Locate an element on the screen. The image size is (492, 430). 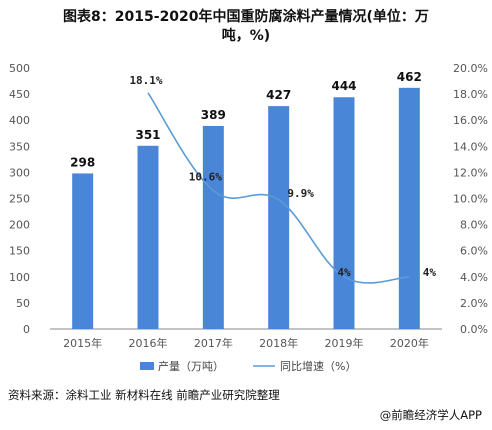
right-axis-tick-label: 2.0% is located at coordinates (474, 303).